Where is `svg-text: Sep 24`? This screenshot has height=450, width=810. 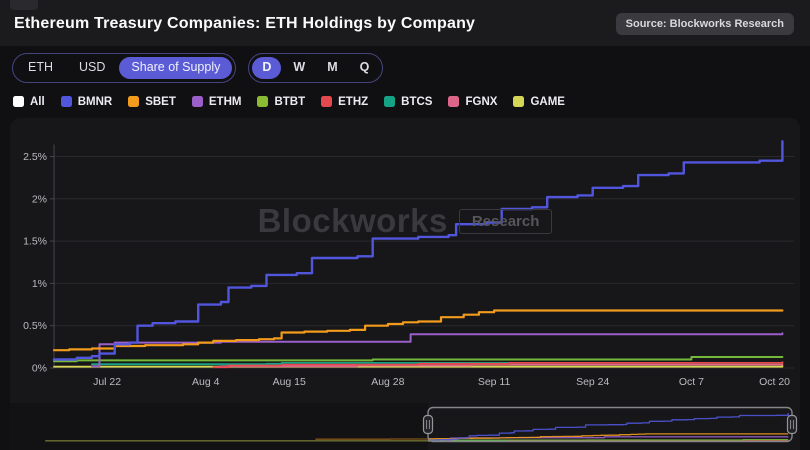
svg-text: Sep 24 is located at coordinates (592, 382).